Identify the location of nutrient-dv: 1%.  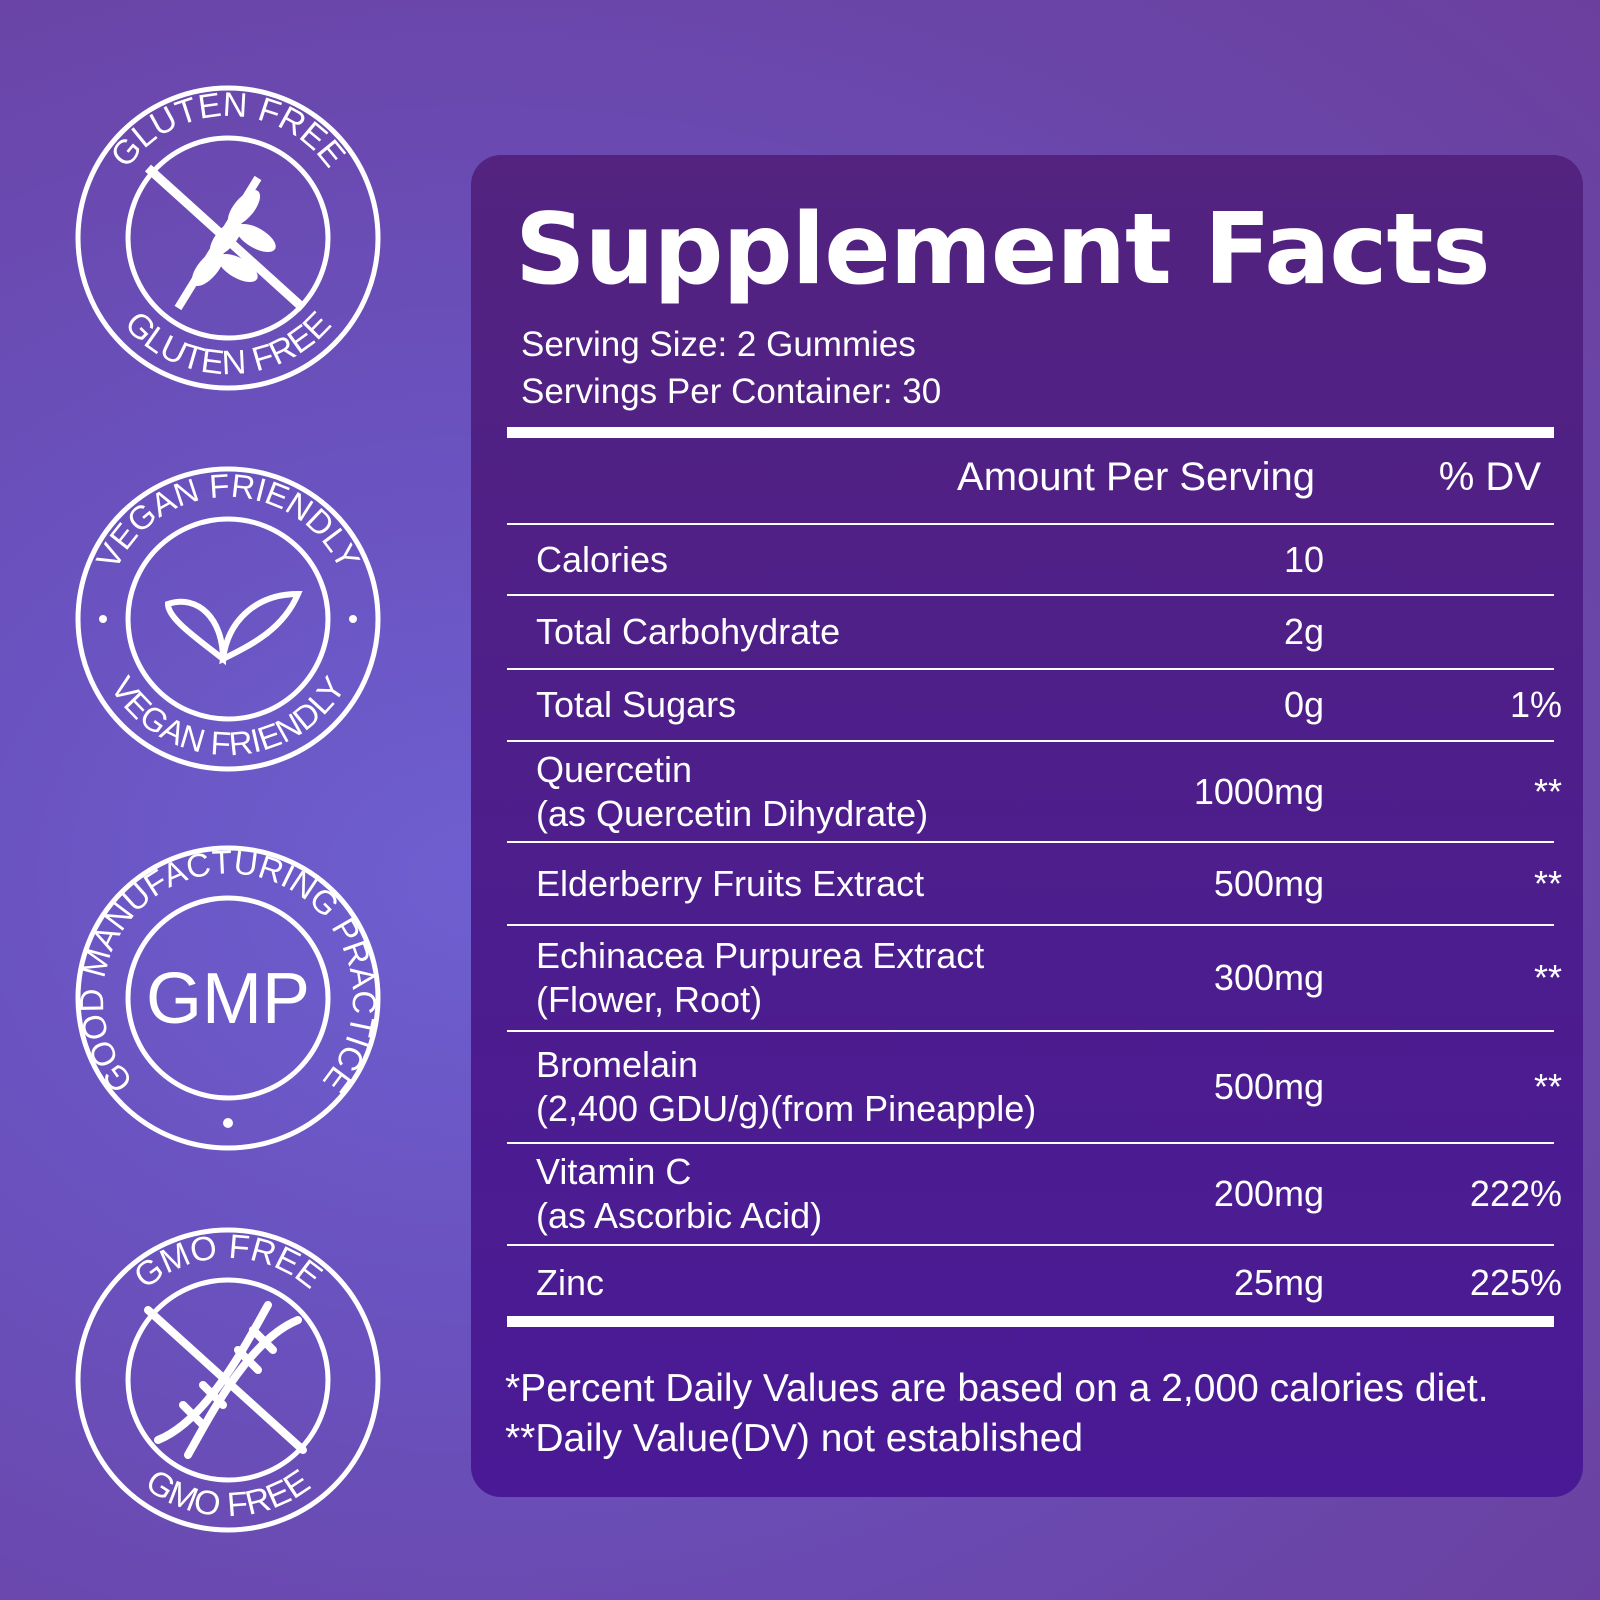
(1535, 704).